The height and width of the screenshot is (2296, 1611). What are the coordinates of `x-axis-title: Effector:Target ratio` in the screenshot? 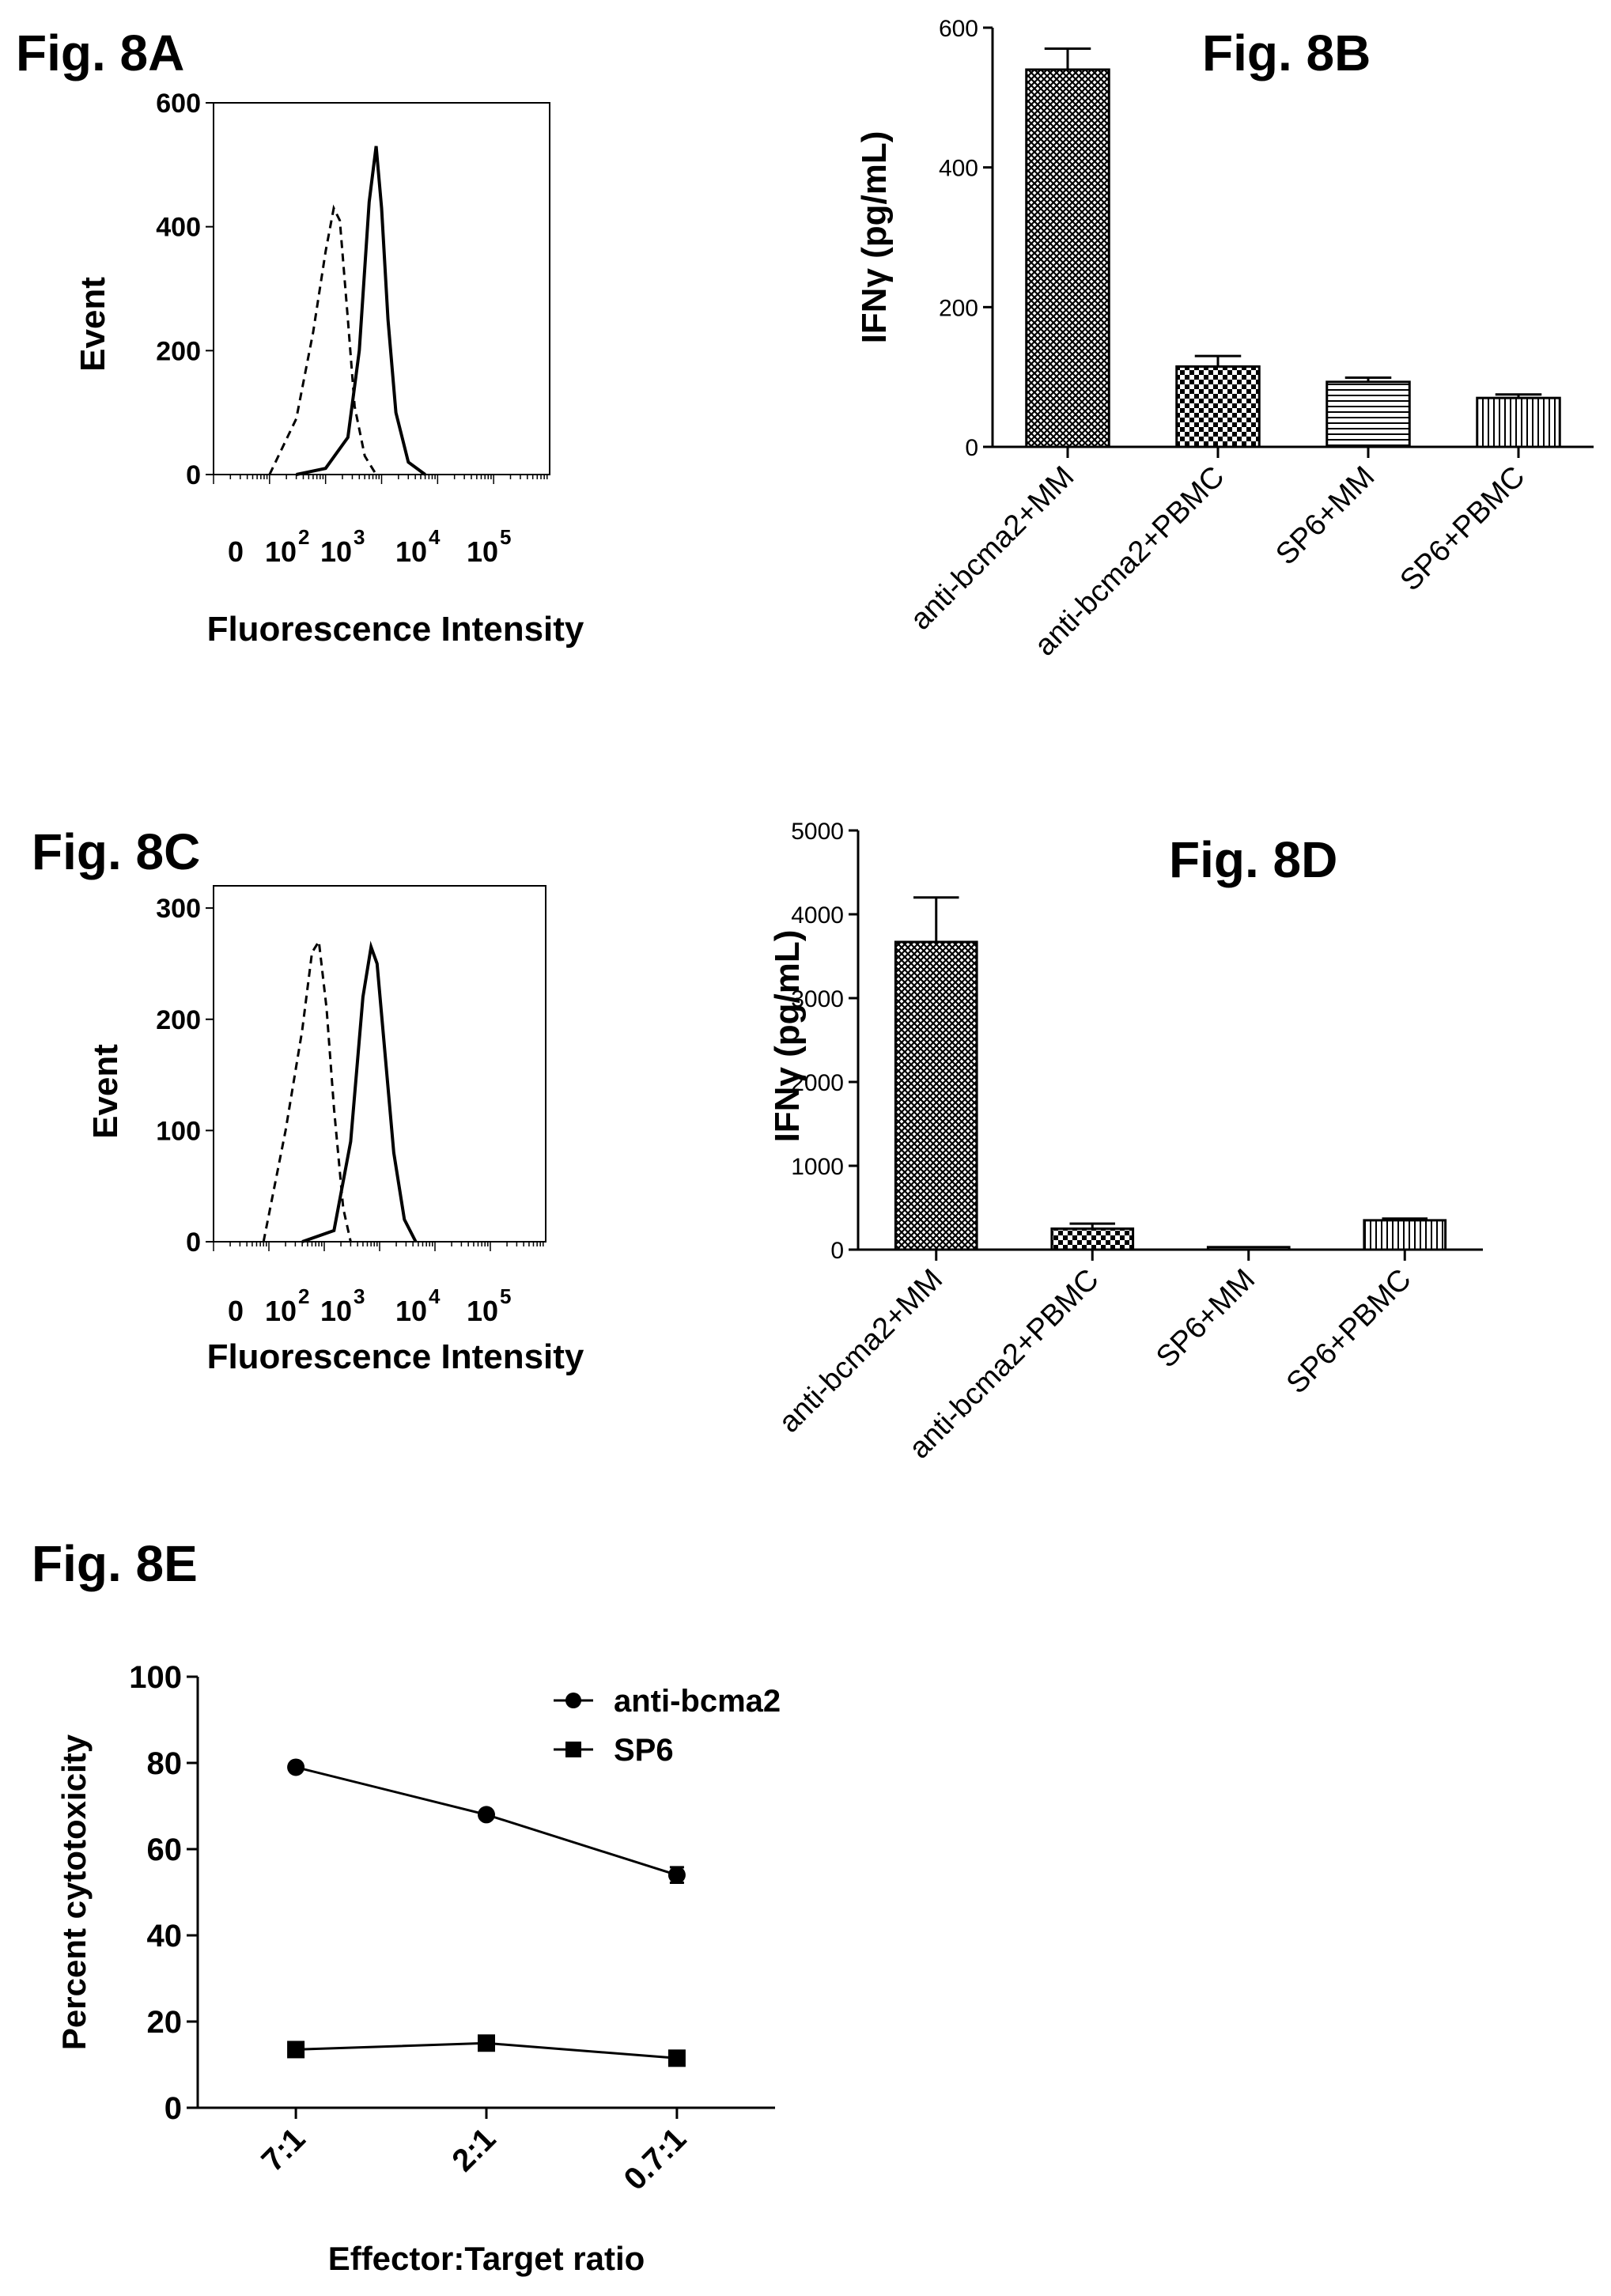 It's located at (486, 2258).